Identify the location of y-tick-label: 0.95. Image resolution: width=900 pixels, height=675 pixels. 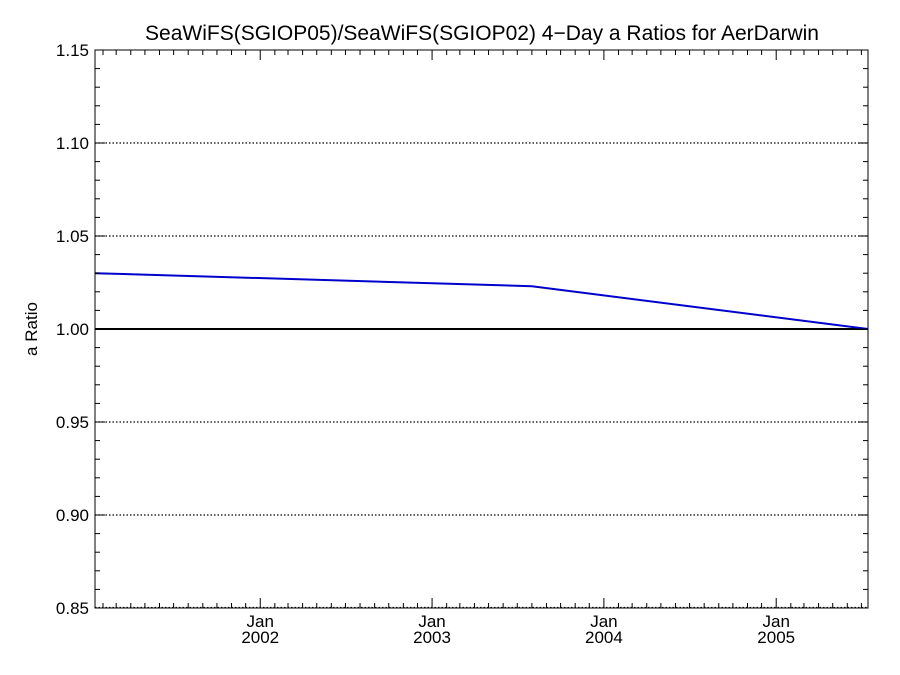
(72, 422).